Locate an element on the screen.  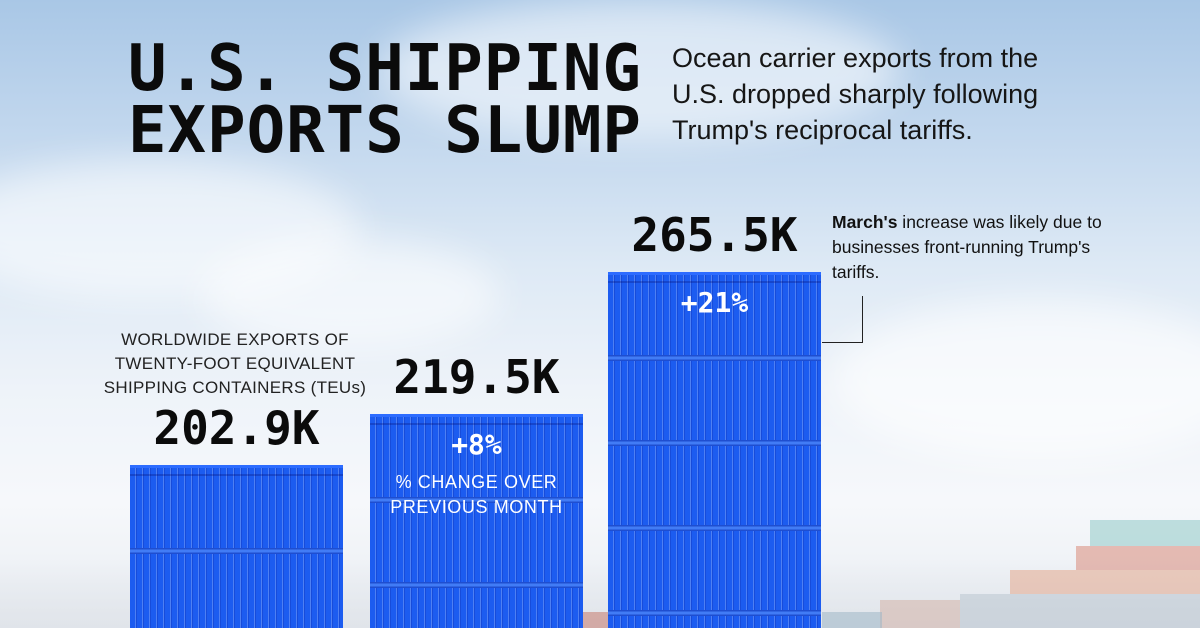
title-line-1: U.S. SHIPPING is located at coordinates (385, 69).